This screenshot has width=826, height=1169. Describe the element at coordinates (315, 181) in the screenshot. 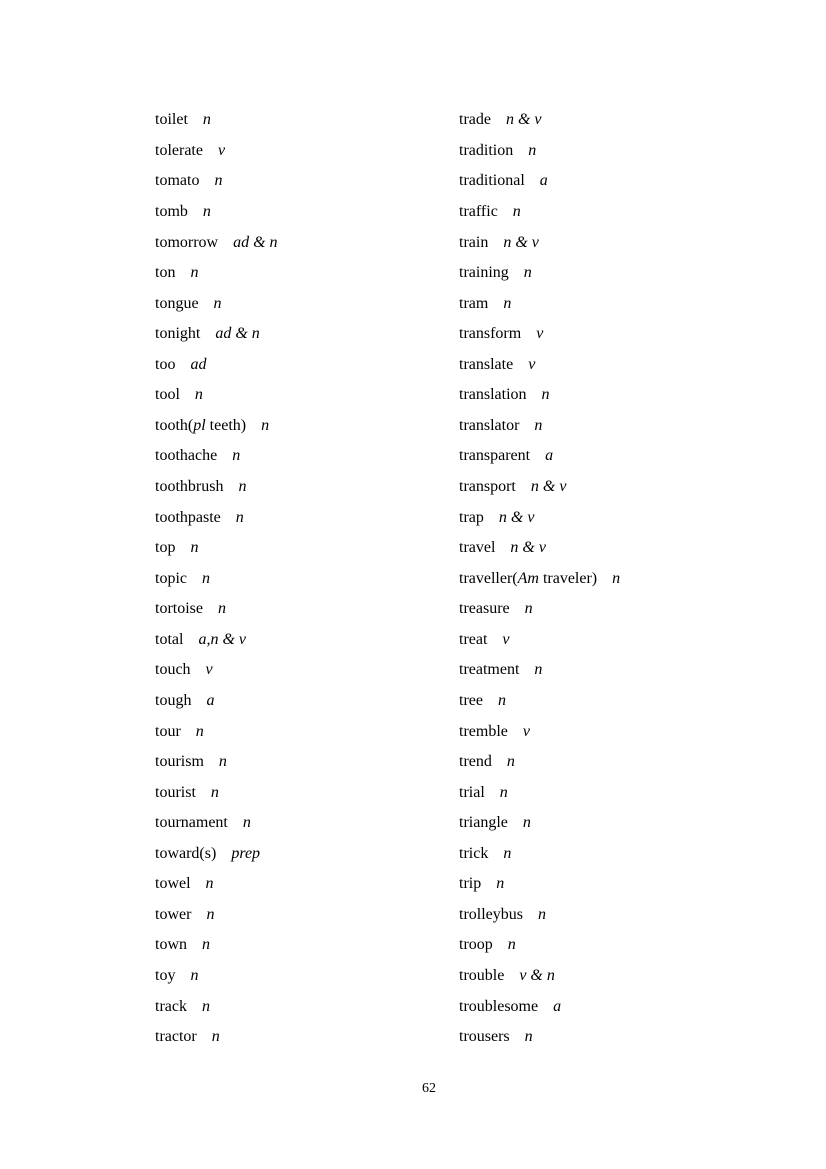

I see `word-entry: tomato n` at that location.